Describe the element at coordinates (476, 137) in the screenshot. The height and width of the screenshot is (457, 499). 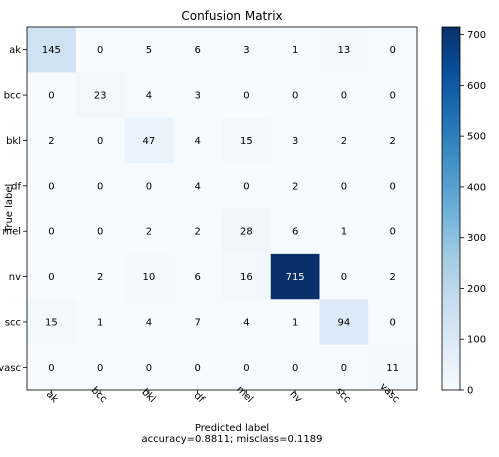
I see `colorbar-tick-label: 500` at that location.